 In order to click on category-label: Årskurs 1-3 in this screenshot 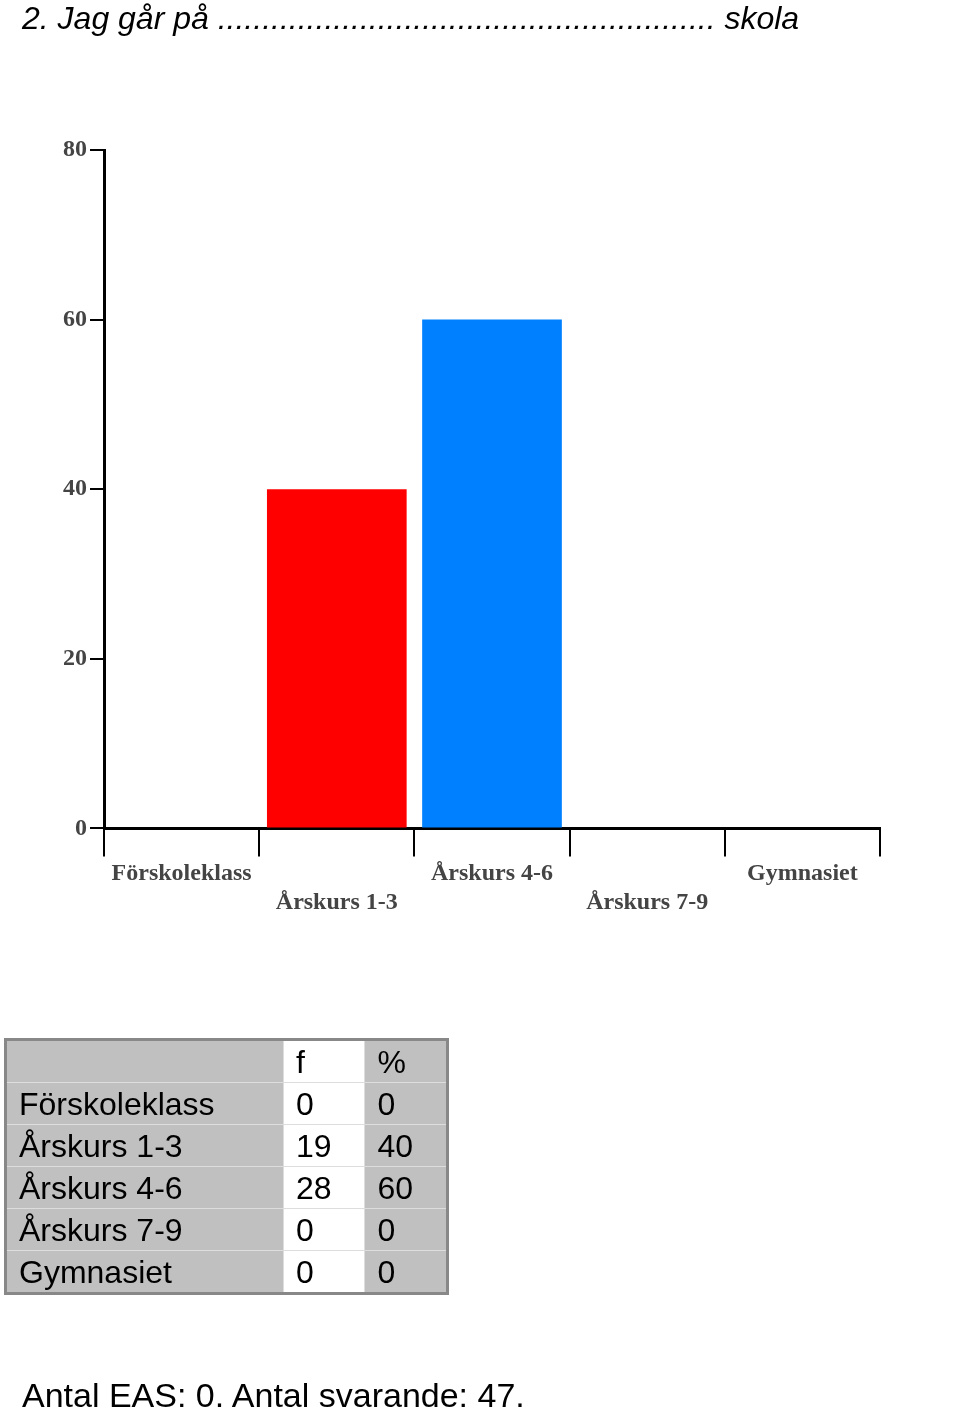, I will do `click(101, 1145)`.